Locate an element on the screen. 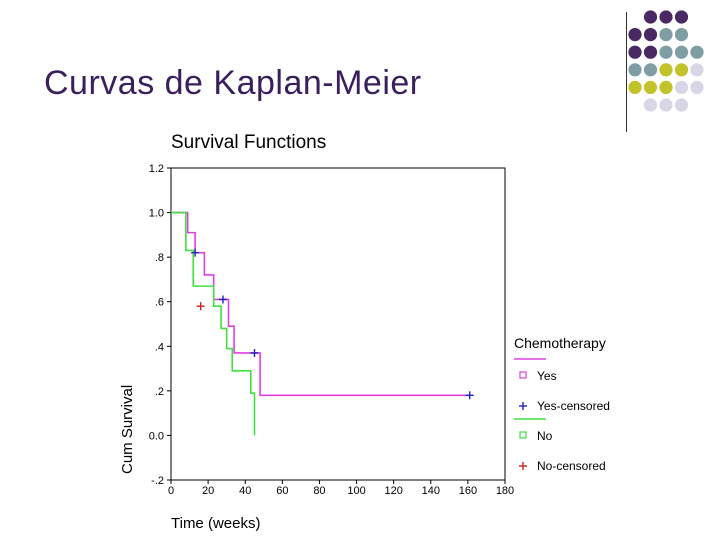 This screenshot has width=720, height=540. censor-marker-no-censored is located at coordinates (200, 306).